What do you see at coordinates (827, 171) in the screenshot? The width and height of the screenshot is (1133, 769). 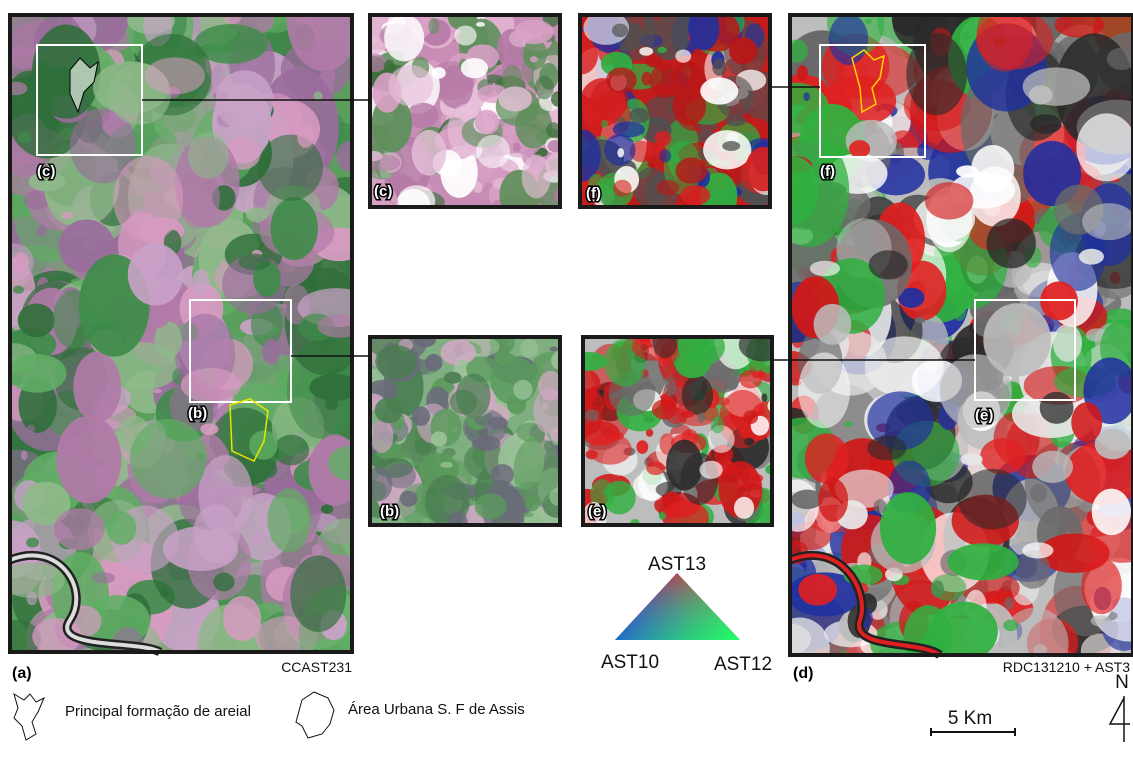 I see `box-label: (f)` at bounding box center [827, 171].